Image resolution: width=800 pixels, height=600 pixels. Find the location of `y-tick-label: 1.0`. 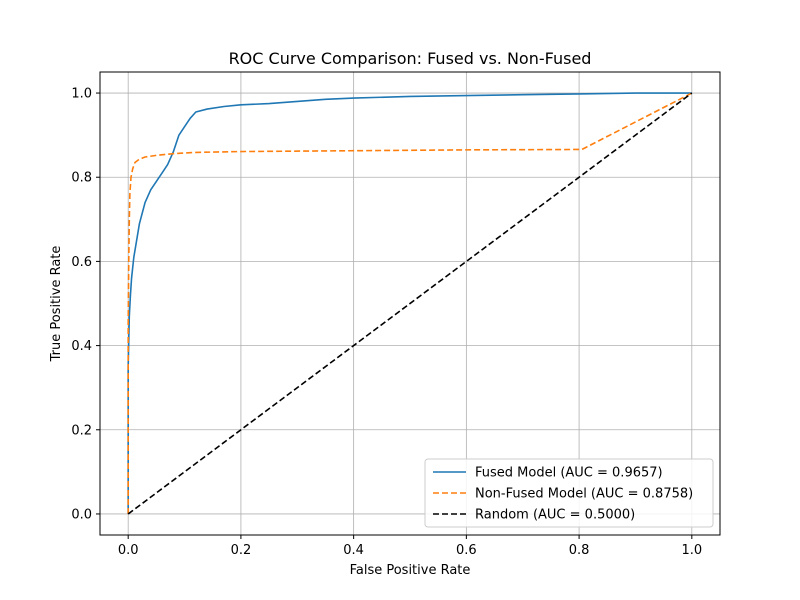

y-tick-label: 1.0 is located at coordinates (81, 94).